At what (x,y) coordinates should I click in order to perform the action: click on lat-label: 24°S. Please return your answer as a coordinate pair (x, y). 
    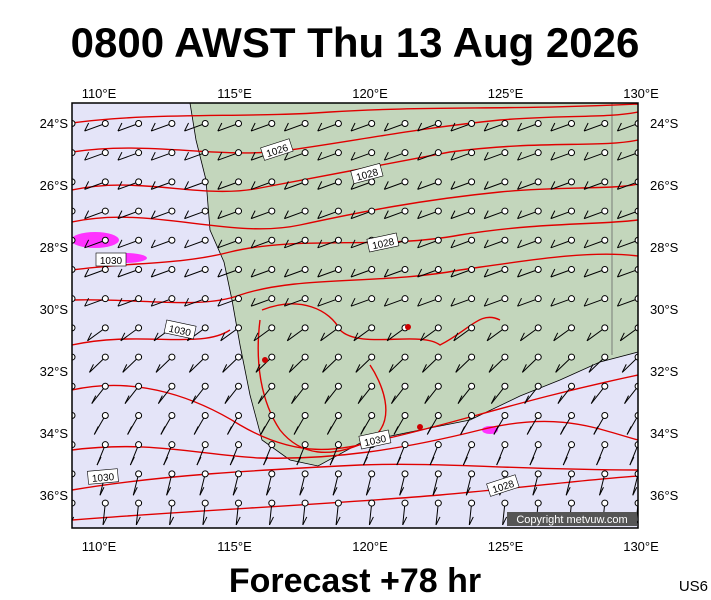
    Looking at the image, I should click on (54, 123).